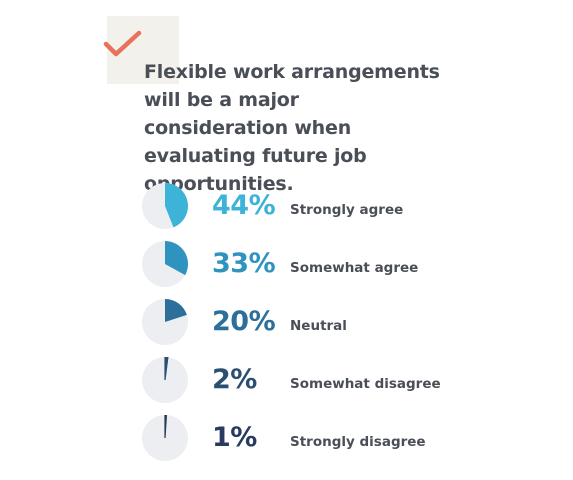 The width and height of the screenshot is (573, 480). I want to click on percent-value: 33%, so click(244, 263).